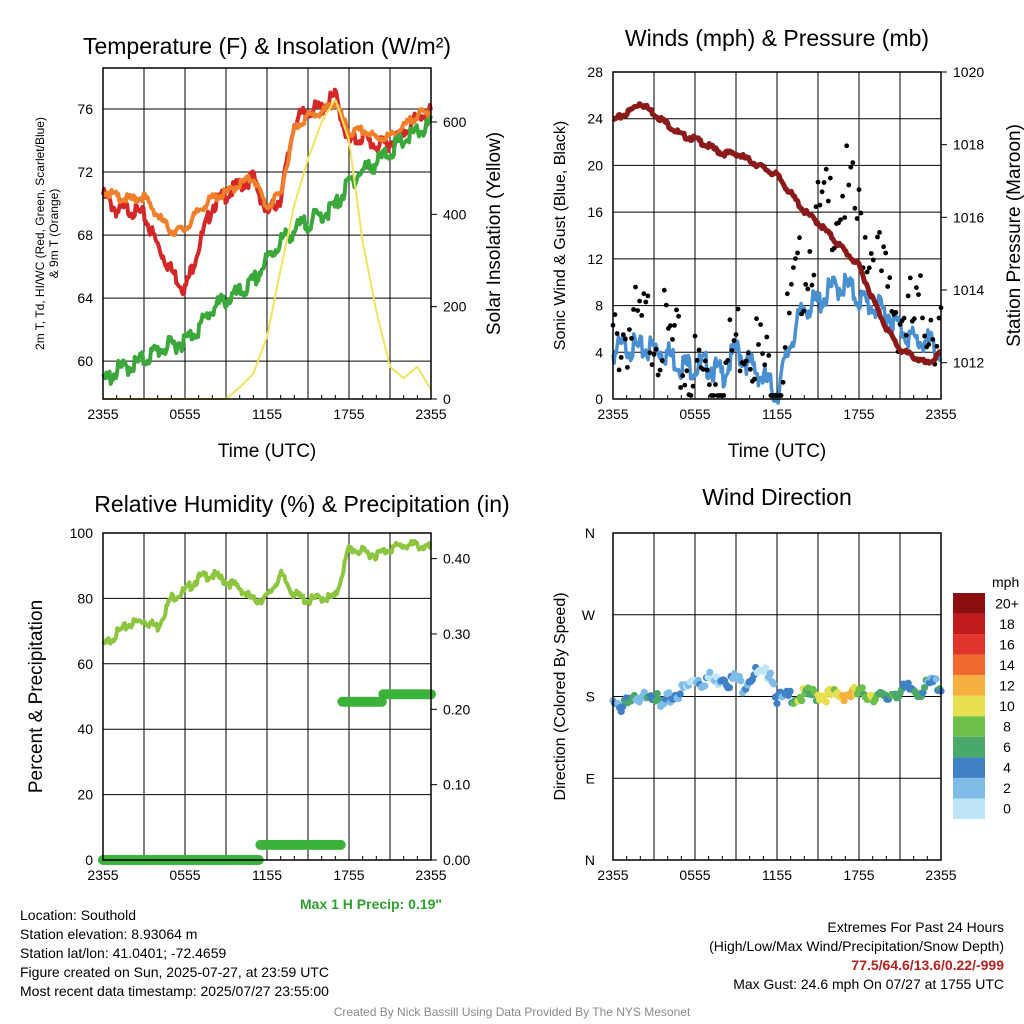 The width and height of the screenshot is (1024, 1024). I want to click on wind-ytick-right-label: 1012, so click(968, 363).